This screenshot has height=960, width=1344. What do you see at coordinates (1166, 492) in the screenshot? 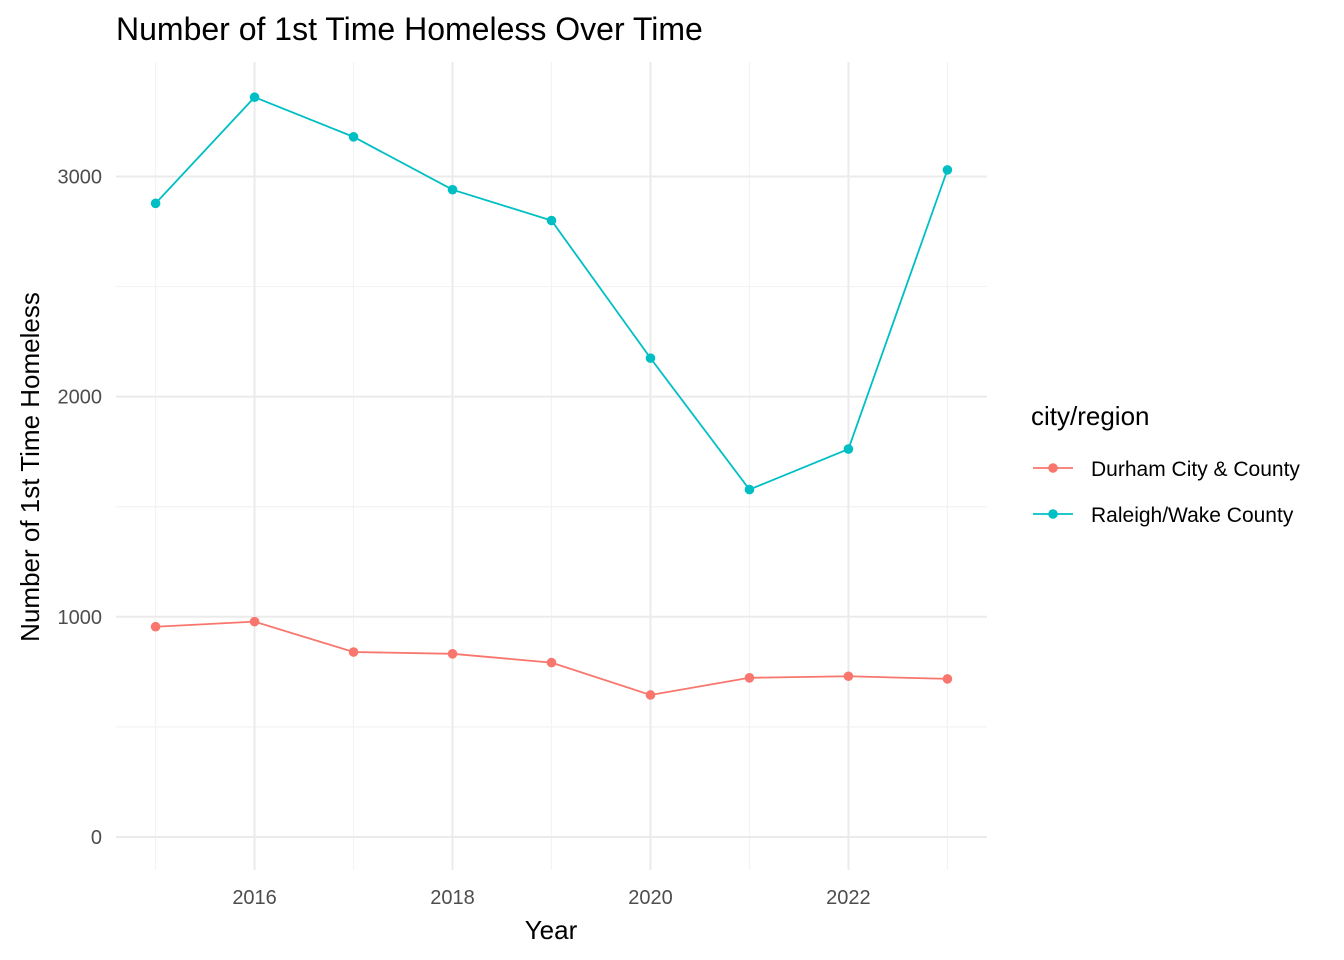
I see `legend-items: Durham City & County Raleigh/Wake County` at bounding box center [1166, 492].